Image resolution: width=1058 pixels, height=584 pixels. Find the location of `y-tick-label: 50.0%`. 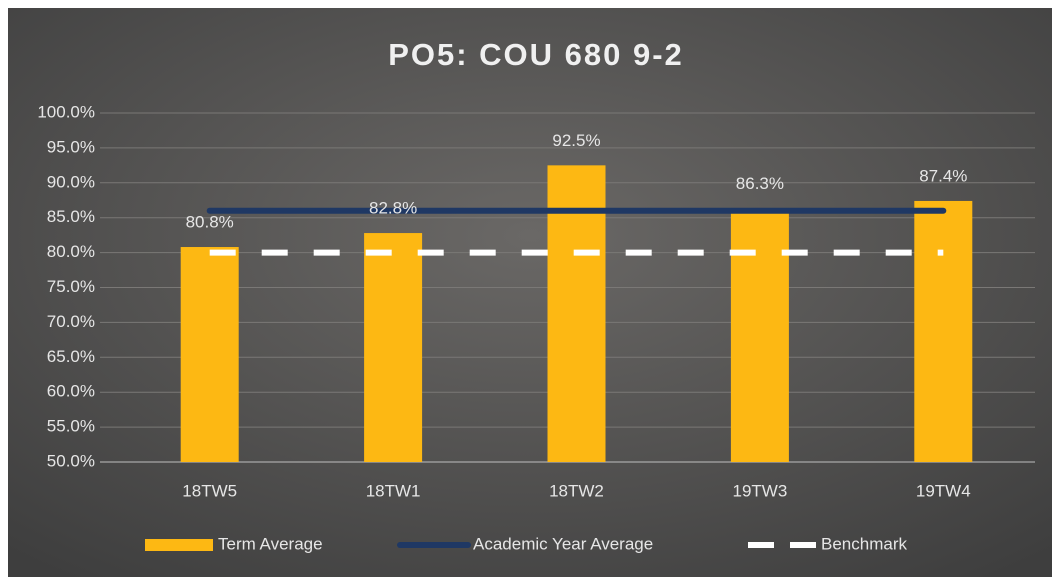

y-tick-label: 50.0% is located at coordinates (71, 460).